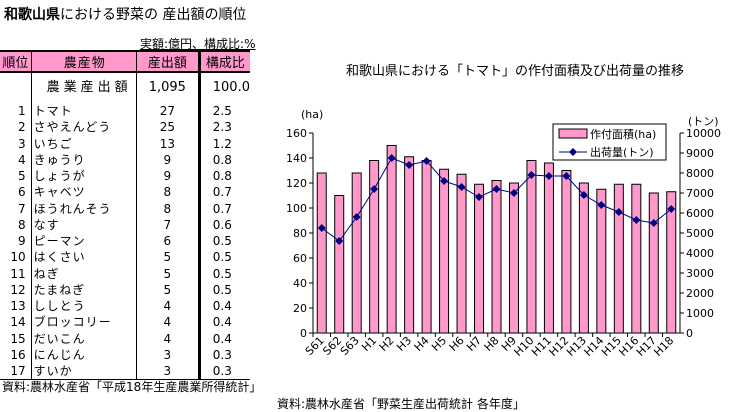 Image resolution: width=737 pixels, height=412 pixels. What do you see at coordinates (514, 71) in the screenshot?
I see `chart-title: 和歌山県における「トマト」の作付面積及び出荷量の推移` at bounding box center [514, 71].